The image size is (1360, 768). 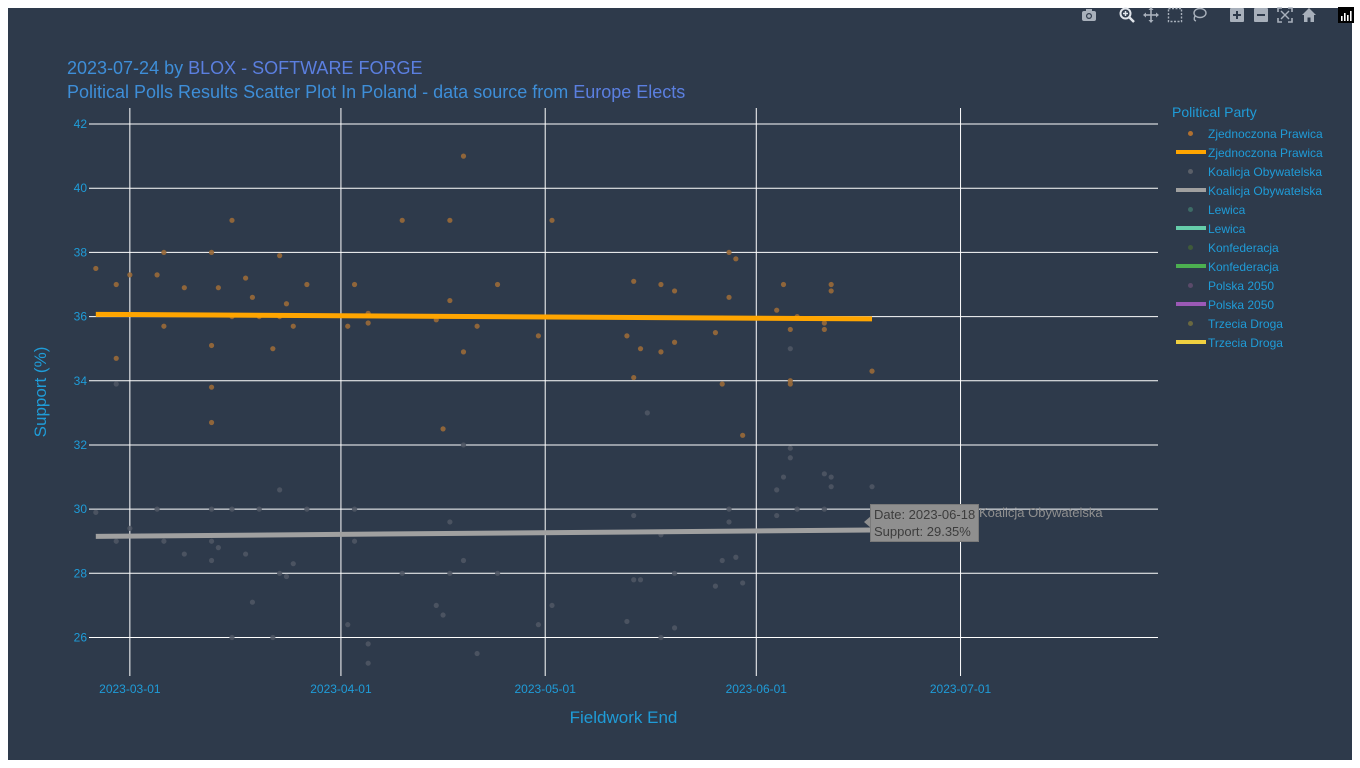 What do you see at coordinates (81, 188) in the screenshot?
I see `y-tick-label: 40` at bounding box center [81, 188].